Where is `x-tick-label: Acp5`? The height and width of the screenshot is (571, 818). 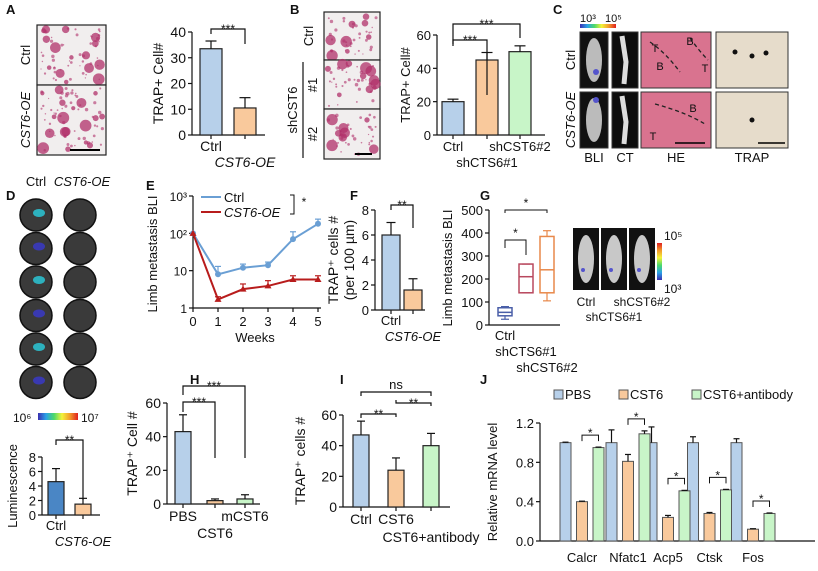 x-tick-label: Acp5 is located at coordinates (668, 557).